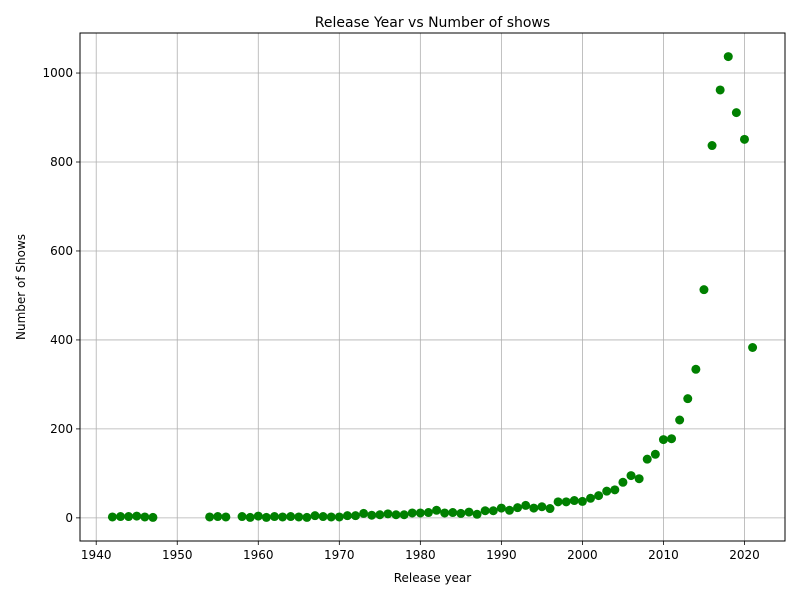 Image resolution: width=800 pixels, height=604 pixels. What do you see at coordinates (339, 555) in the screenshot?
I see `x-tick-label: 1970` at bounding box center [339, 555].